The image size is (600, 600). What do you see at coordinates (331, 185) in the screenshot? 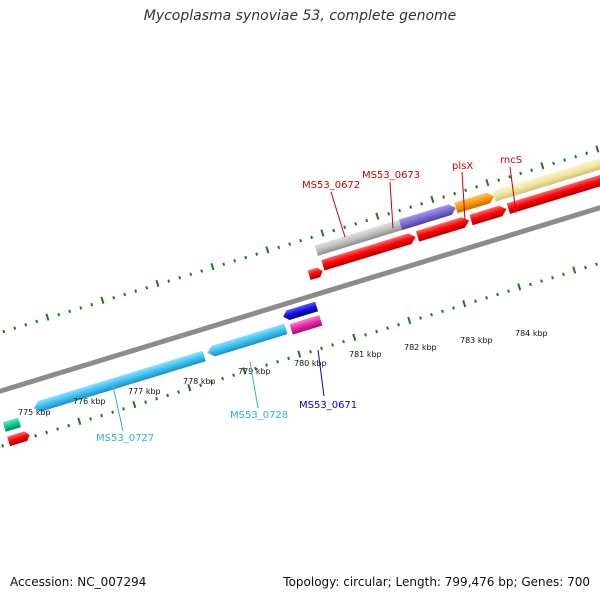
I see `label-ms53-0672: MS53_0672` at bounding box center [331, 185].